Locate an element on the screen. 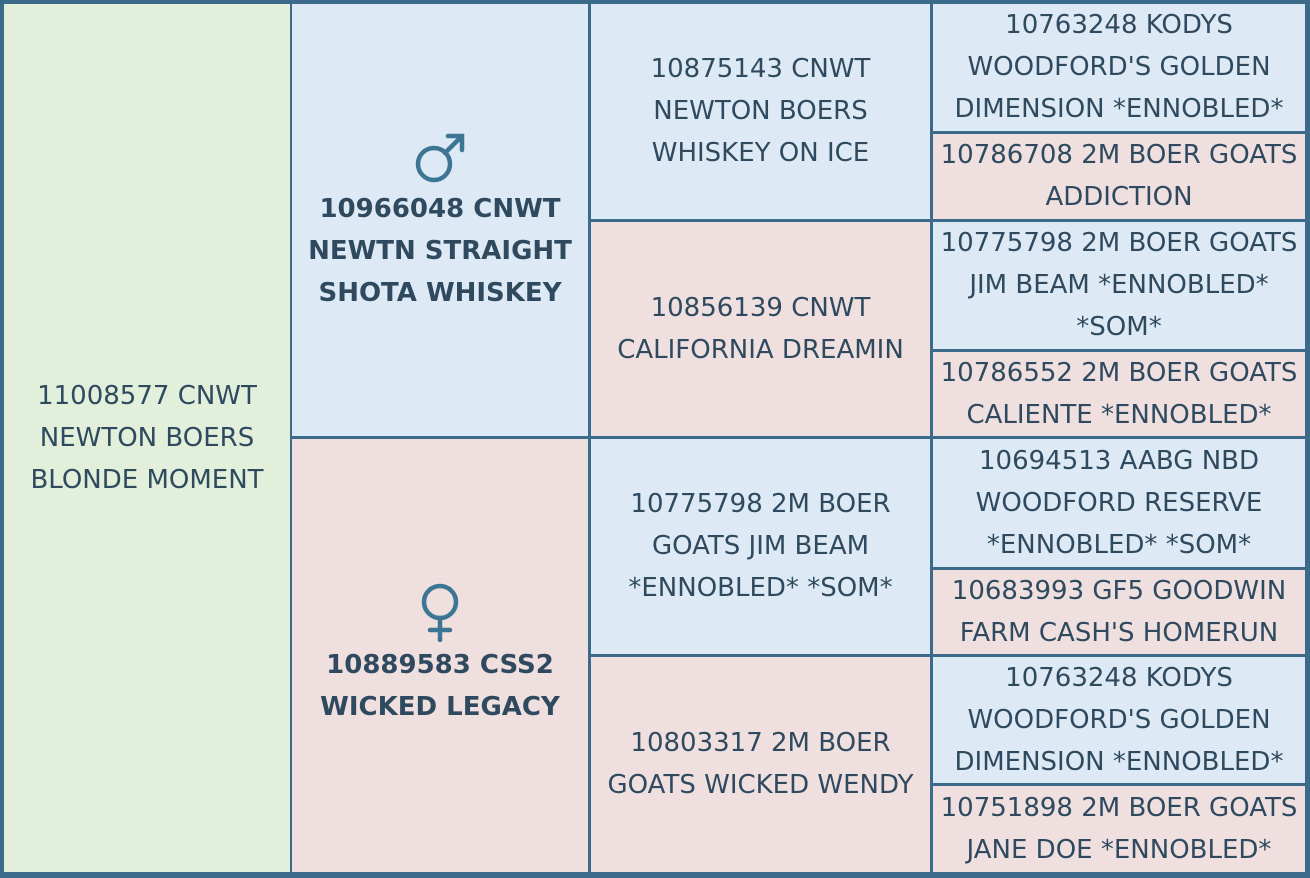 The height and width of the screenshot is (878, 1310). pedigree-cell: 10889583 CSS2 WICKED LEGACY is located at coordinates (440, 655).